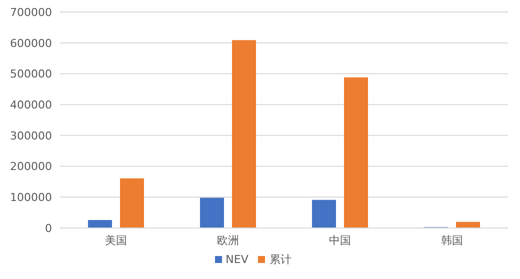 The width and height of the screenshot is (520, 279). What do you see at coordinates (452, 240) in the screenshot?
I see `x-tick-label: 韩国` at bounding box center [452, 240].